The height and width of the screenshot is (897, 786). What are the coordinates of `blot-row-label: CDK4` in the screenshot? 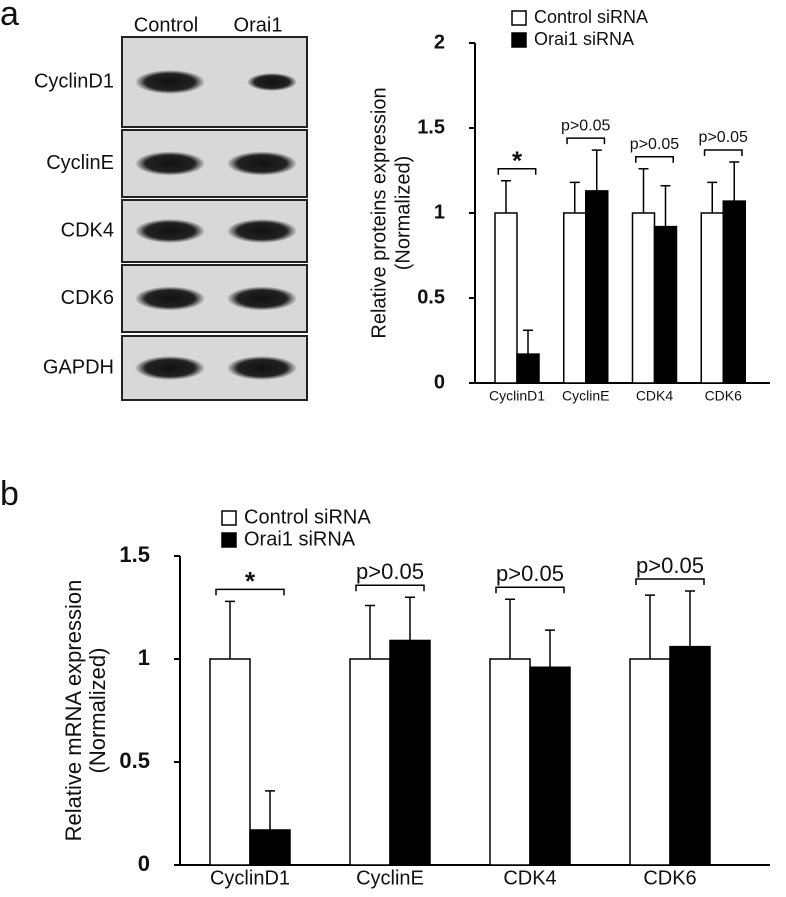 It's located at (87, 230).